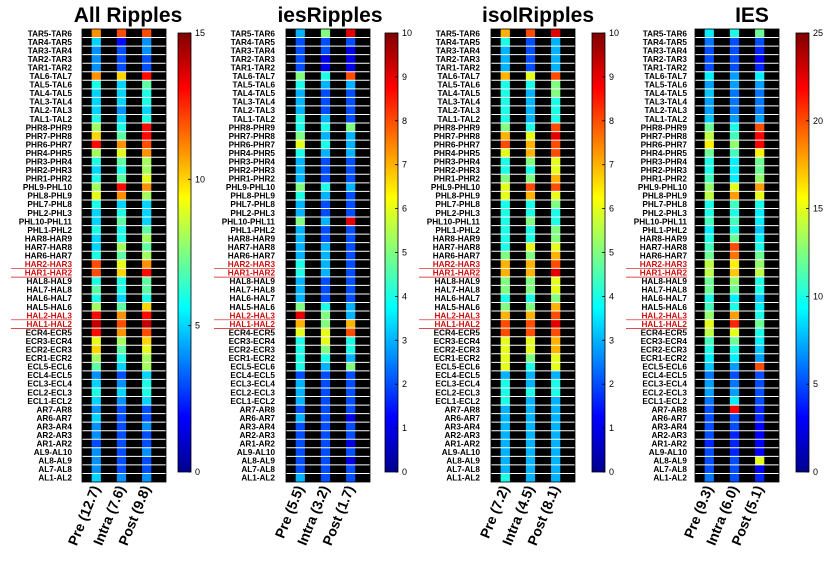  What do you see at coordinates (459, 110) in the screenshot?
I see `row-label: TAL2-TAL3` at bounding box center [459, 110].